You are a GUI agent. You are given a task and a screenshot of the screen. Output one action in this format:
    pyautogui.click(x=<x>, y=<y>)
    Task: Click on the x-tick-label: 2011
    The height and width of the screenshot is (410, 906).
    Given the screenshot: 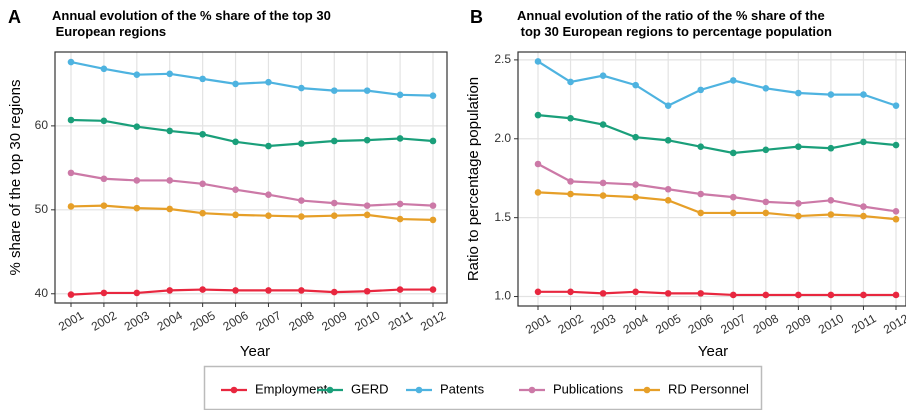 What is the action you would take?
    pyautogui.click(x=401, y=320)
    